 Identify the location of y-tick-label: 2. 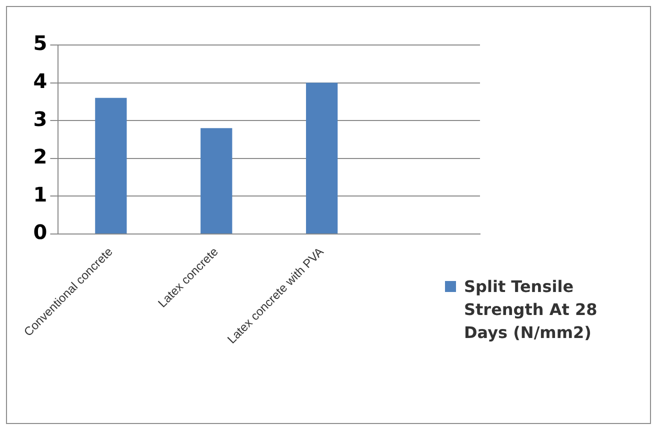
(40, 156).